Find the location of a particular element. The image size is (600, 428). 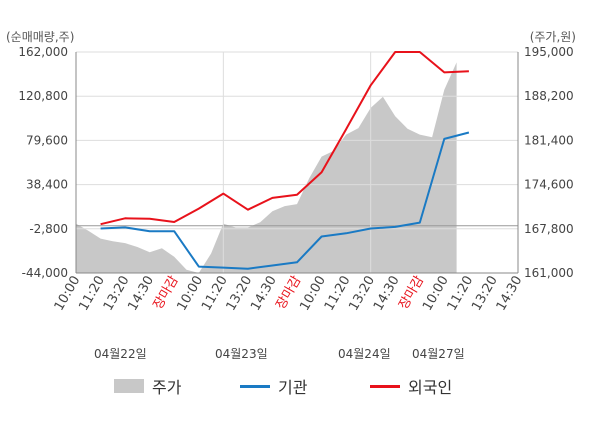

right-axis-unit: (주가,원) is located at coordinates (552, 37).